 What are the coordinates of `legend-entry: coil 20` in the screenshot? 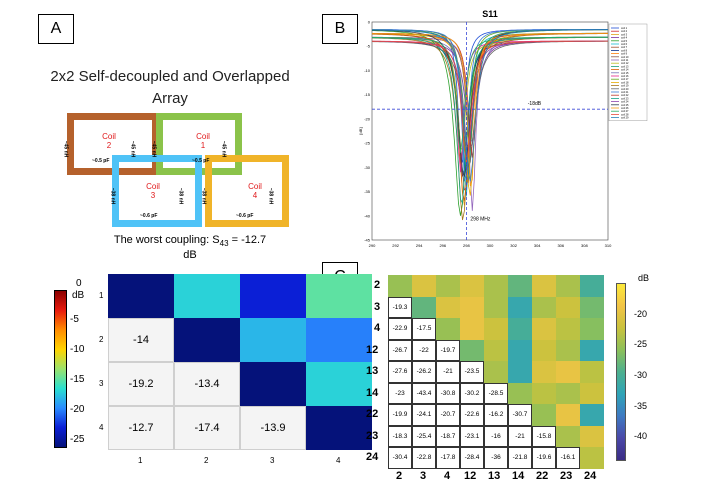 It's located at (625, 89).